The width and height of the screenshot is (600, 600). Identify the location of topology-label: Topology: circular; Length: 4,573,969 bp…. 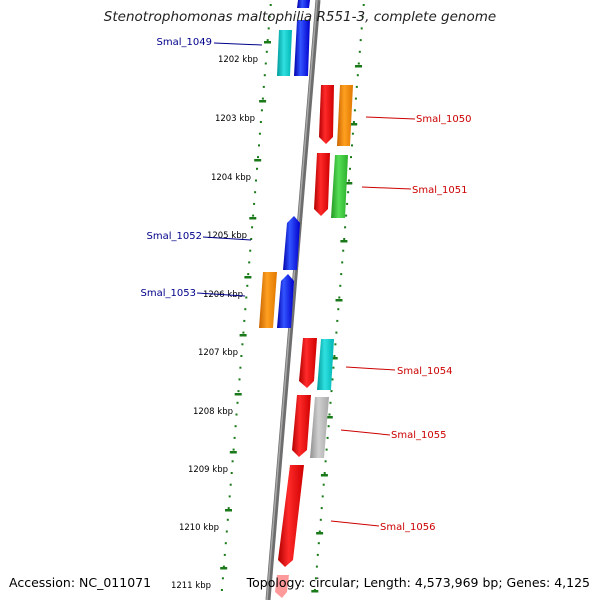
(418, 582).